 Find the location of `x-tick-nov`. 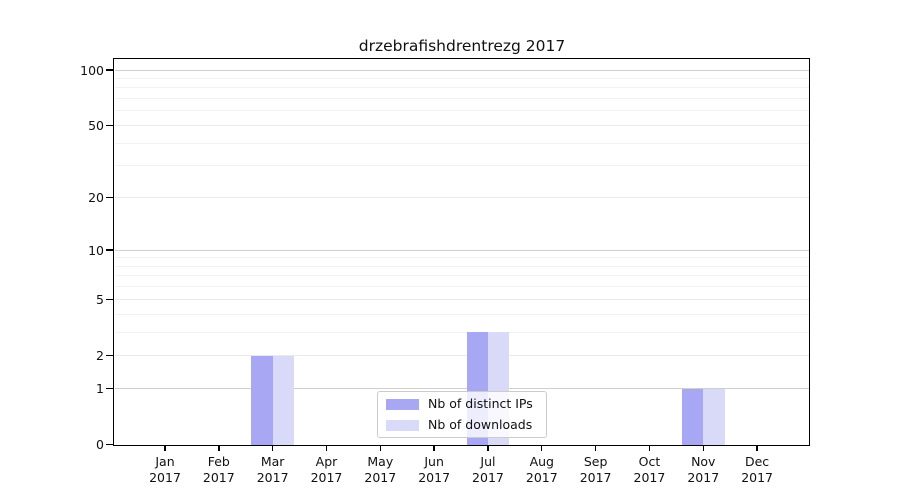

x-tick-nov is located at coordinates (703, 448).